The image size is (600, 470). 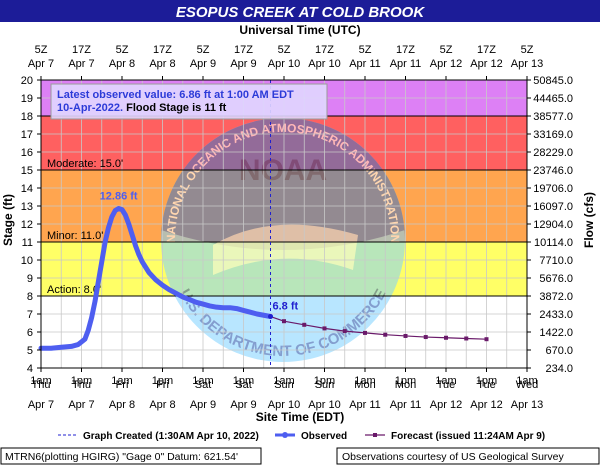 I want to click on bottom-tick-day: Fri, so click(x=162, y=385).